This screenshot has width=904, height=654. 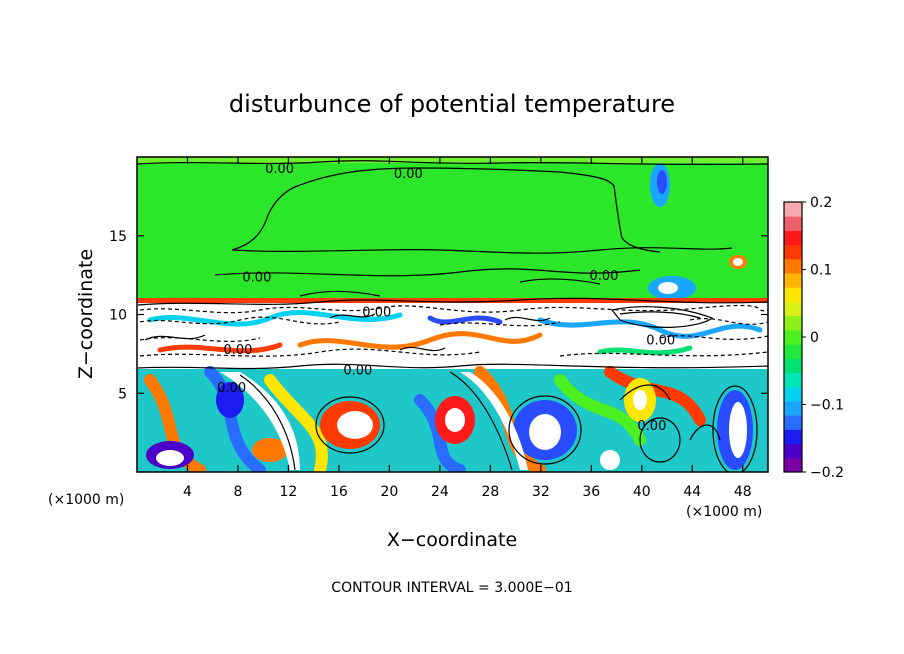 I want to click on y-tick-label: 5, so click(x=122, y=394).